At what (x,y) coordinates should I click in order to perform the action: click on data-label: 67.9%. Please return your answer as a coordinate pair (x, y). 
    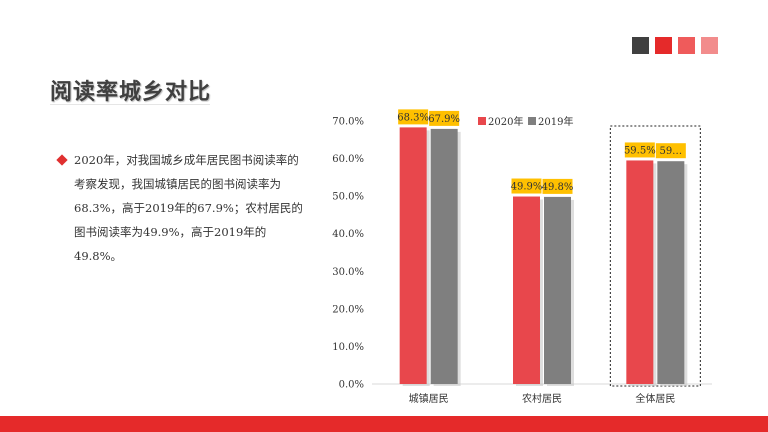
    Looking at the image, I should click on (444, 119).